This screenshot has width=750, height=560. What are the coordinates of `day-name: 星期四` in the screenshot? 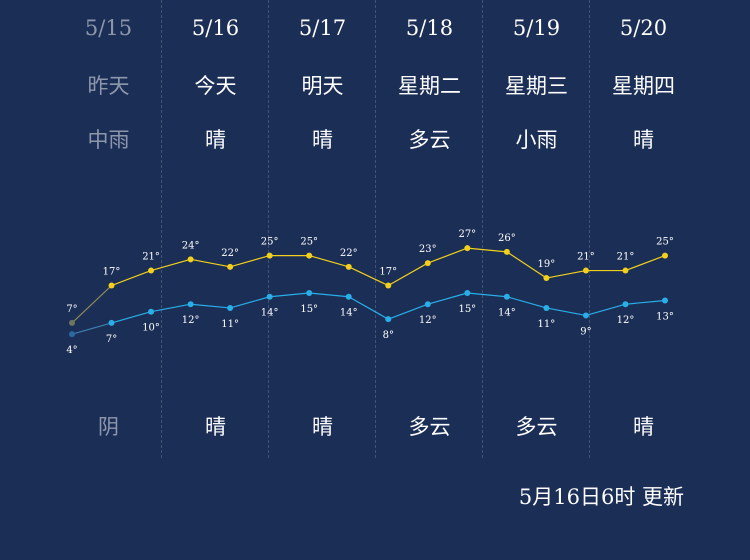 It's located at (643, 86).